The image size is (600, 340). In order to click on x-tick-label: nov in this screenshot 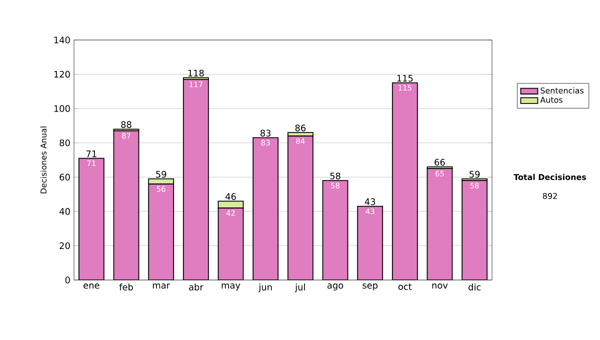, I will do `click(440, 286)`.